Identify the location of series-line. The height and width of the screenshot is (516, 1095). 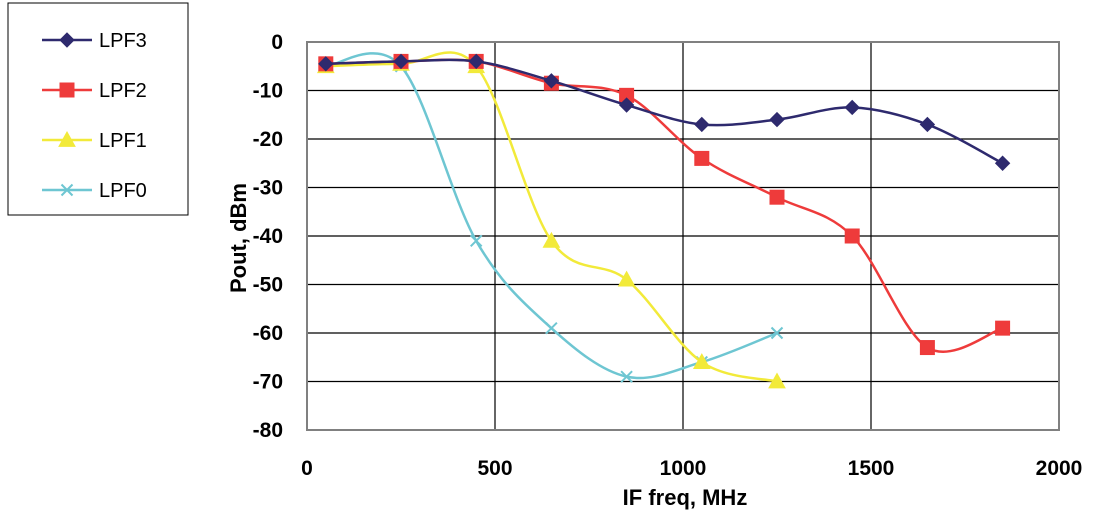
(664, 111).